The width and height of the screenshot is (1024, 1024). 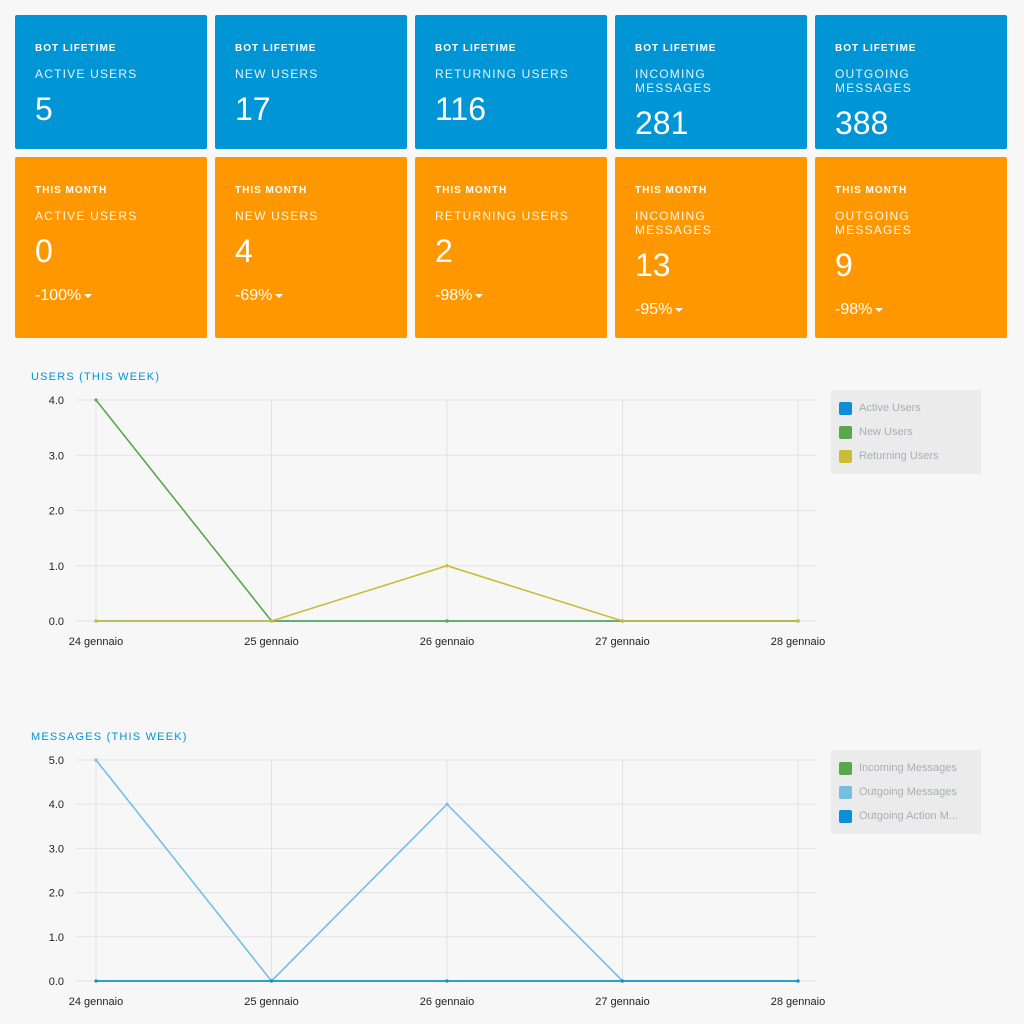 I want to click on month-returning-users-card: THIS MONTH RETURNING USERS 2 -98%, so click(x=511, y=247).